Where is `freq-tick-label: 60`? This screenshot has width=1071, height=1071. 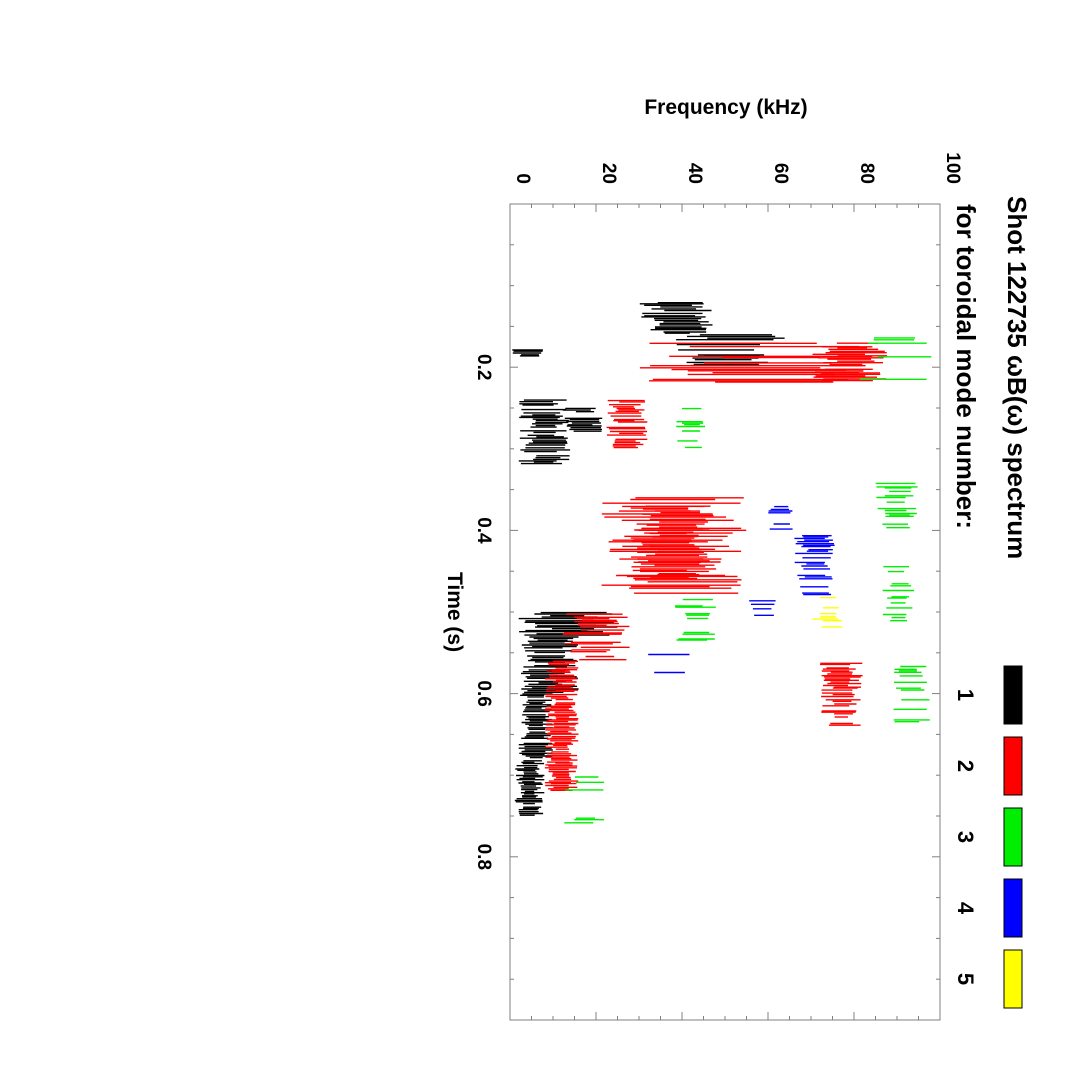 freq-tick-label: 60 is located at coordinates (780, 173).